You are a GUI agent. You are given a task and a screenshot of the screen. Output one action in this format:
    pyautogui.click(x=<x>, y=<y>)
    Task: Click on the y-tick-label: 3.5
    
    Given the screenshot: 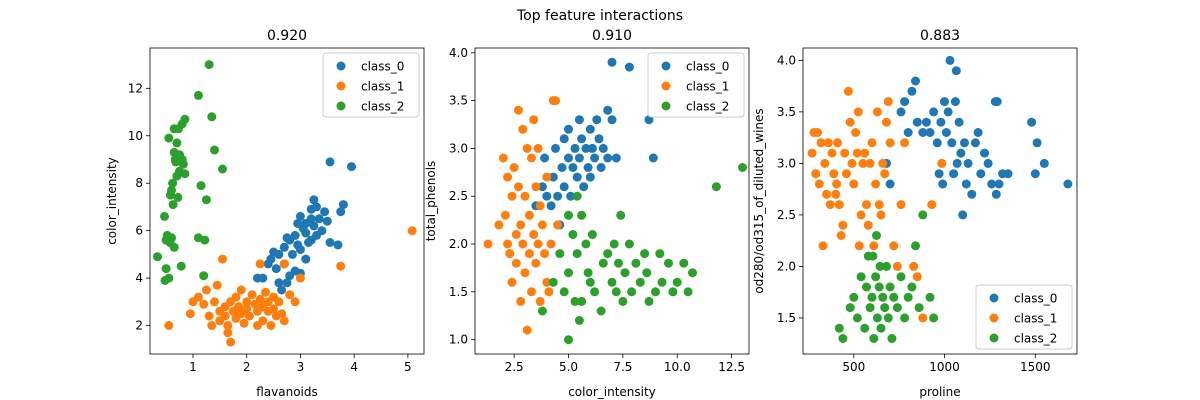 What is the action you would take?
    pyautogui.click(x=786, y=112)
    